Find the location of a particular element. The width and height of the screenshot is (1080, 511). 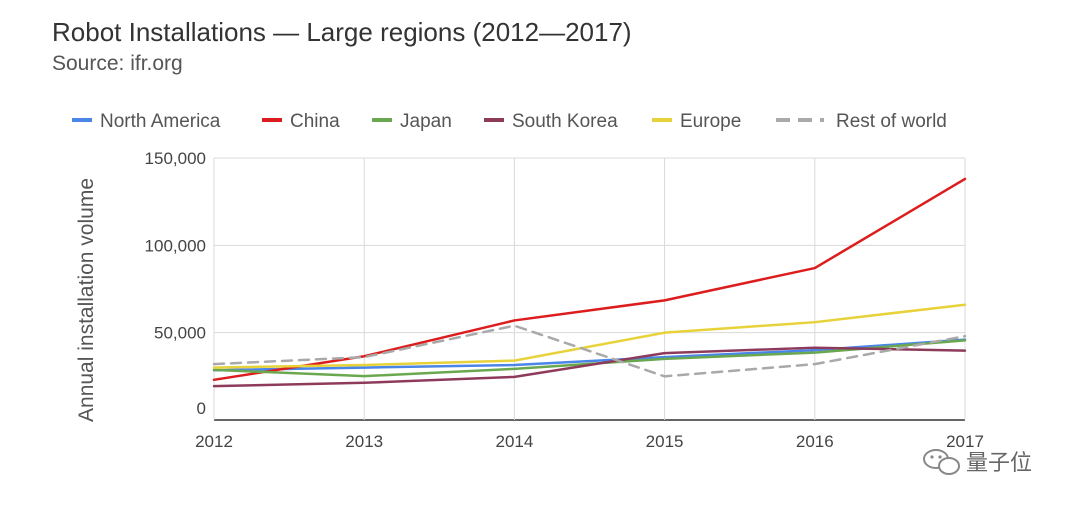

y-tick-label: 100,000 is located at coordinates (175, 245).